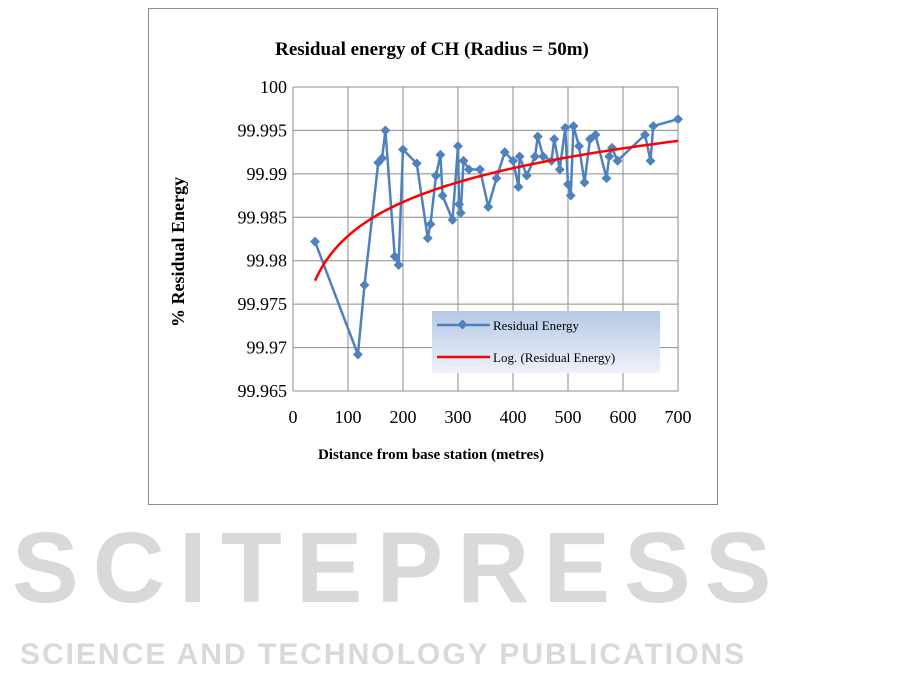 The width and height of the screenshot is (901, 683). I want to click on y-tick-label: 99.97, so click(267, 348).